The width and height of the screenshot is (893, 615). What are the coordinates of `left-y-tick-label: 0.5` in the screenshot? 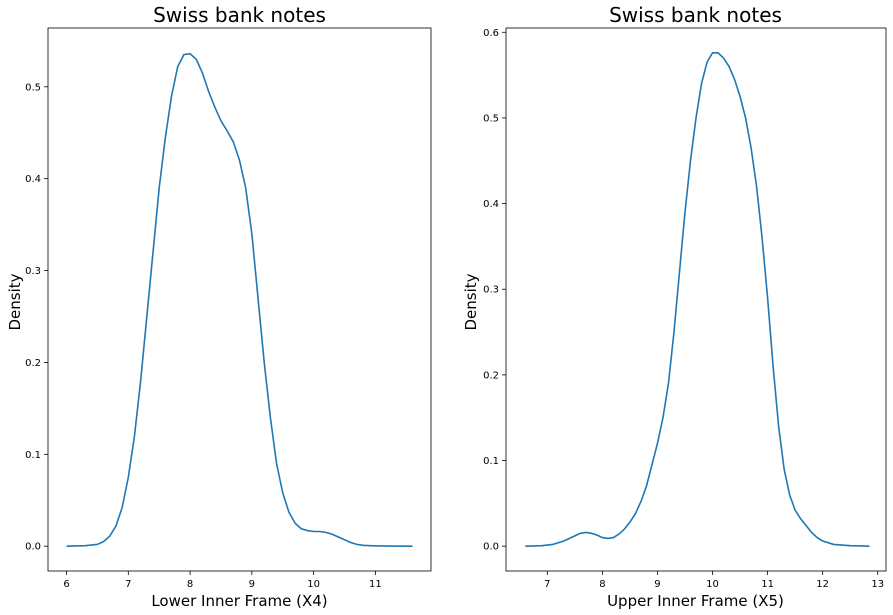 It's located at (33, 87).